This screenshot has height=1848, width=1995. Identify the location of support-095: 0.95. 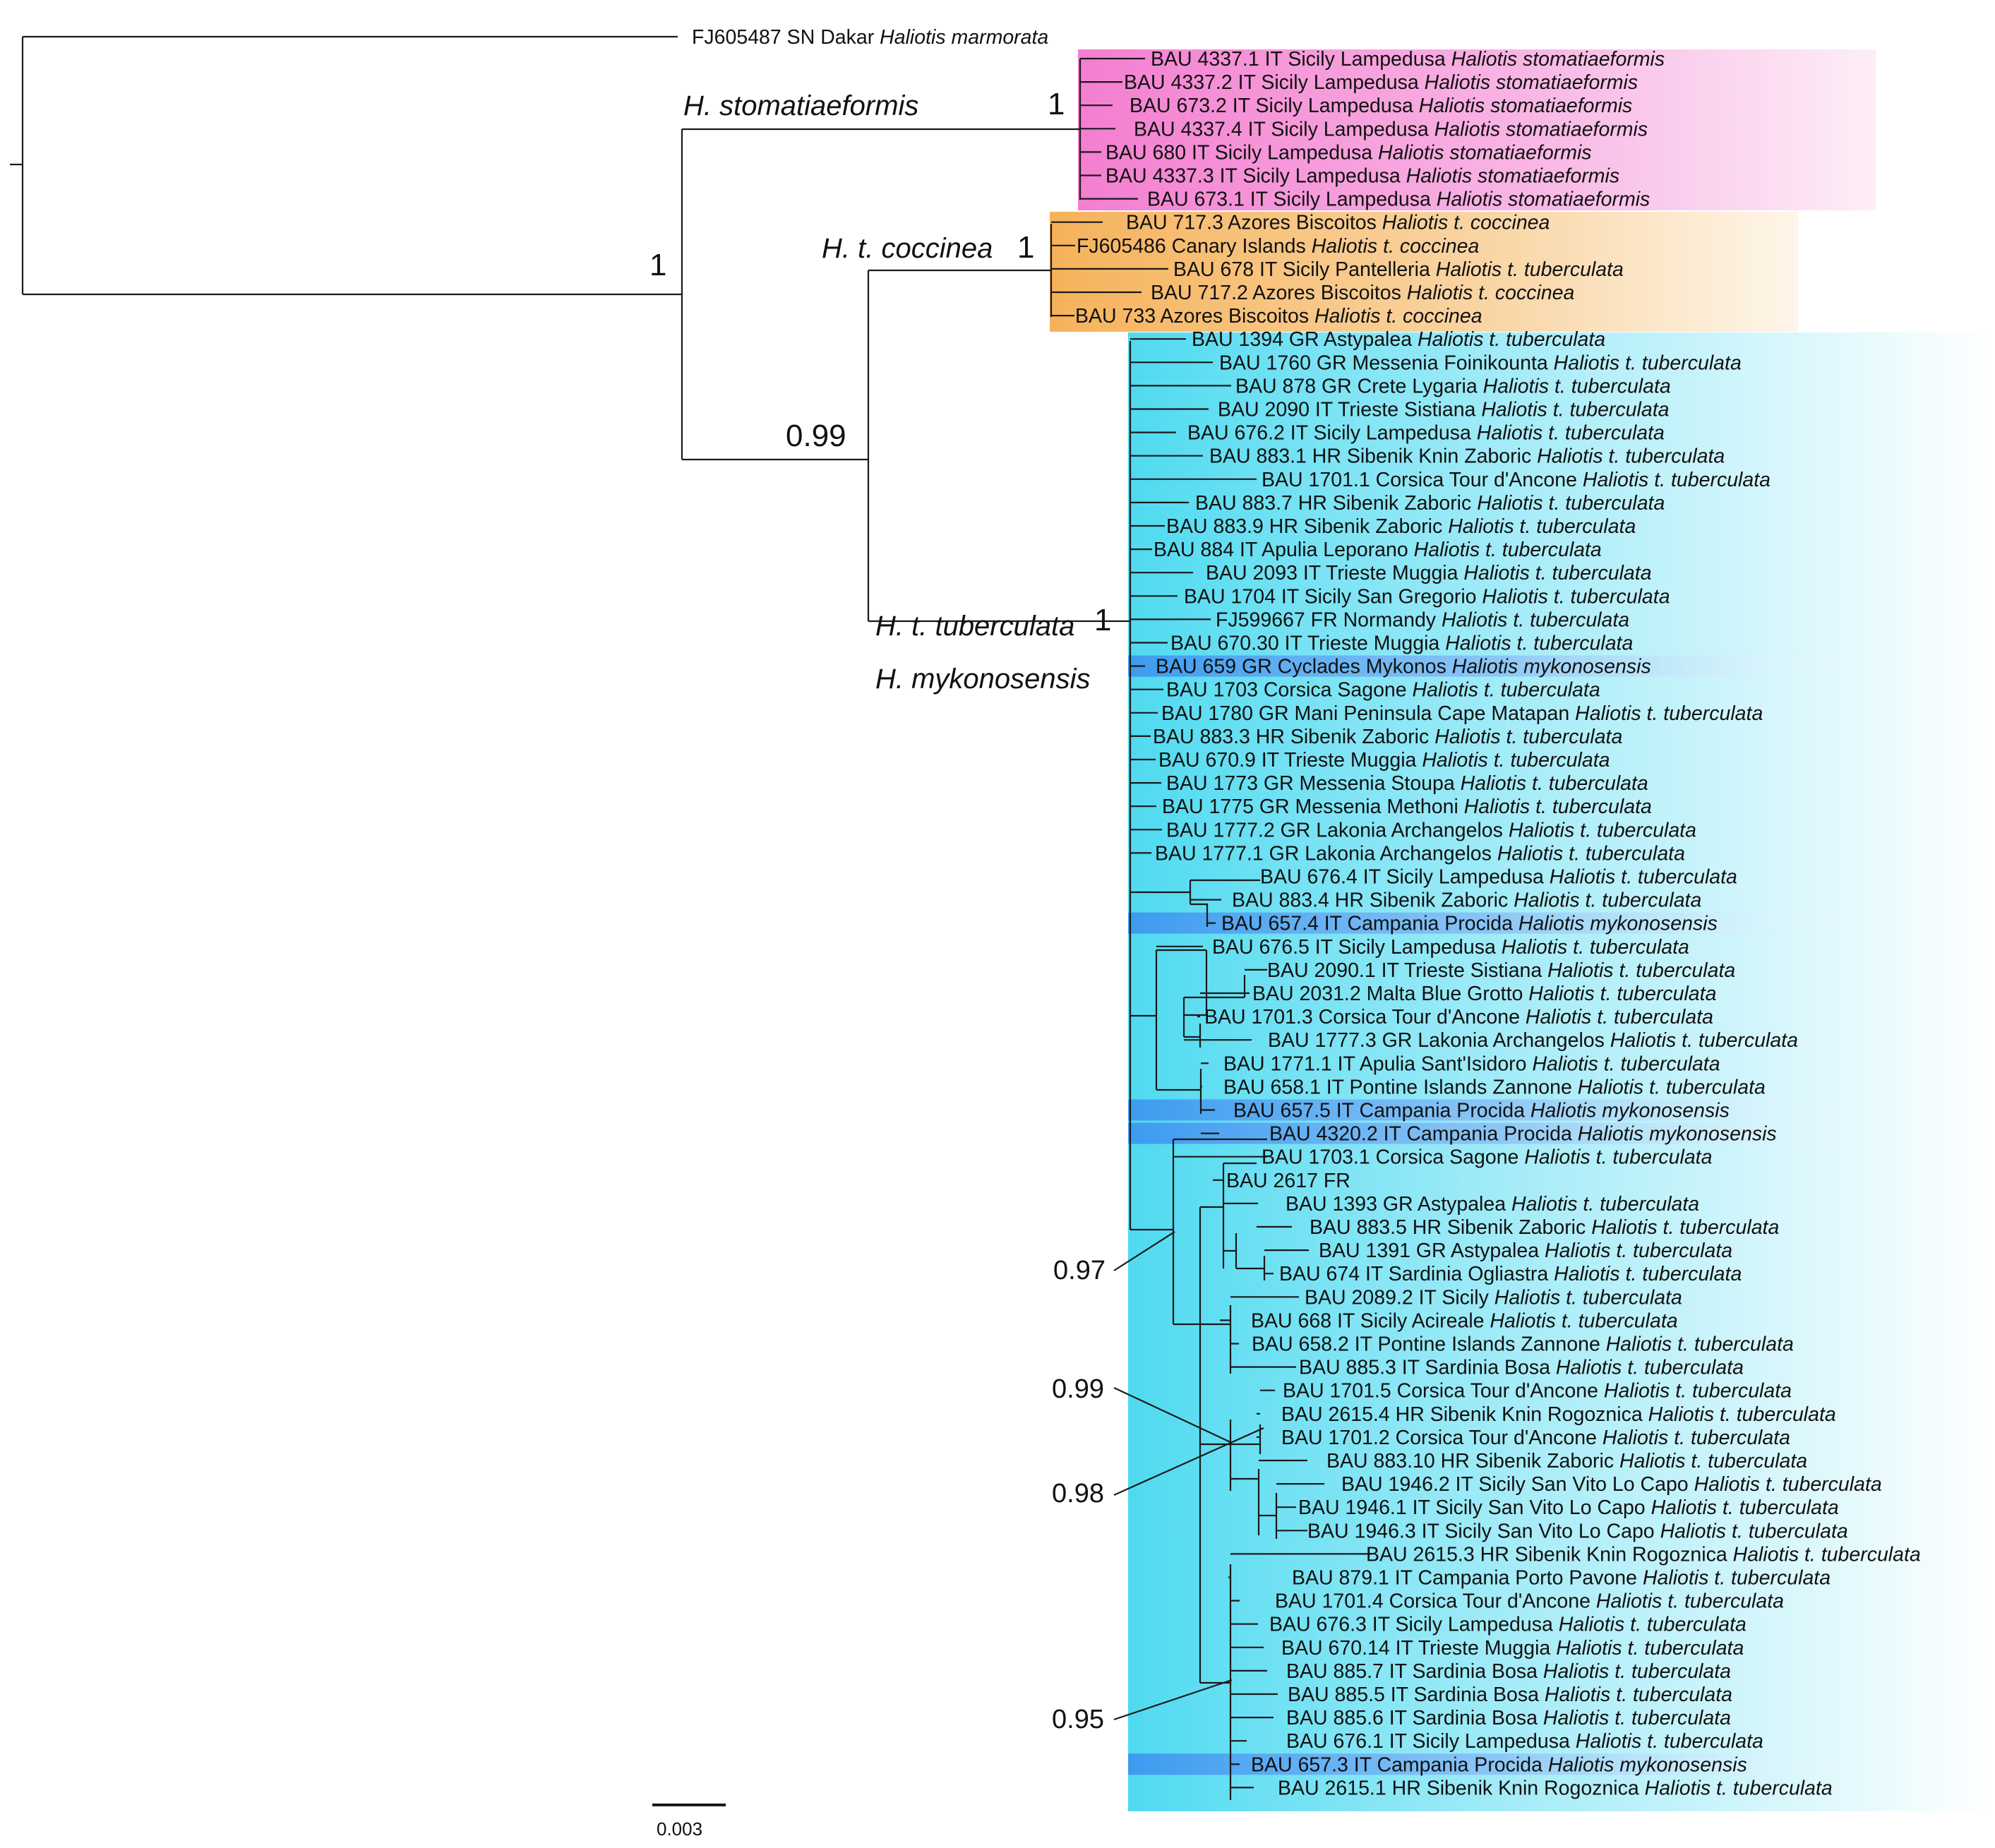
(1078, 1720).